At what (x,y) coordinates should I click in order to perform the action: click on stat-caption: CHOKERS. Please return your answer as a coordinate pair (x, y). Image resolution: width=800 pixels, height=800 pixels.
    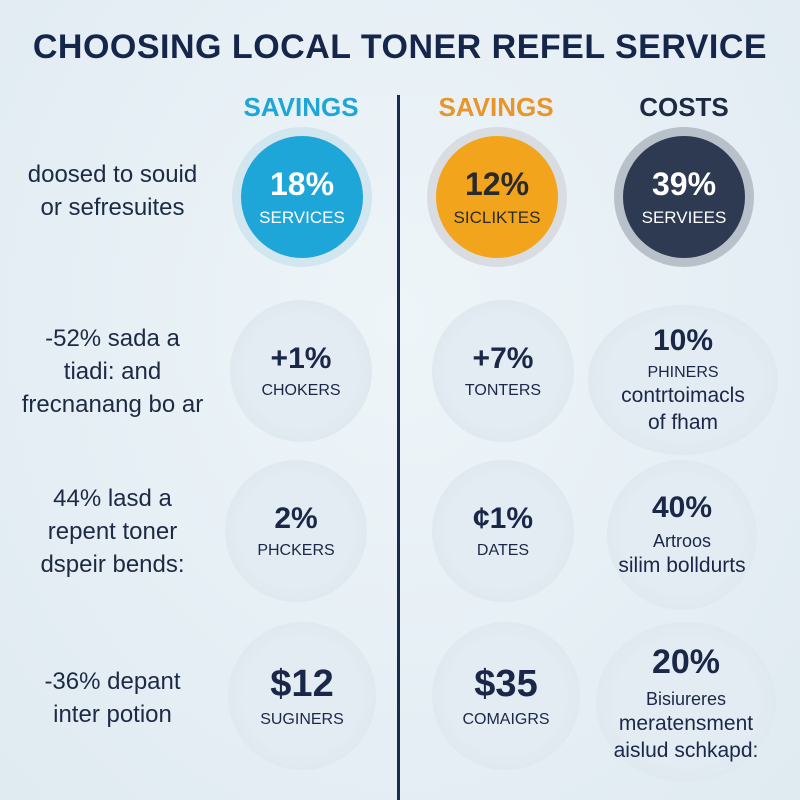
    Looking at the image, I should click on (301, 390).